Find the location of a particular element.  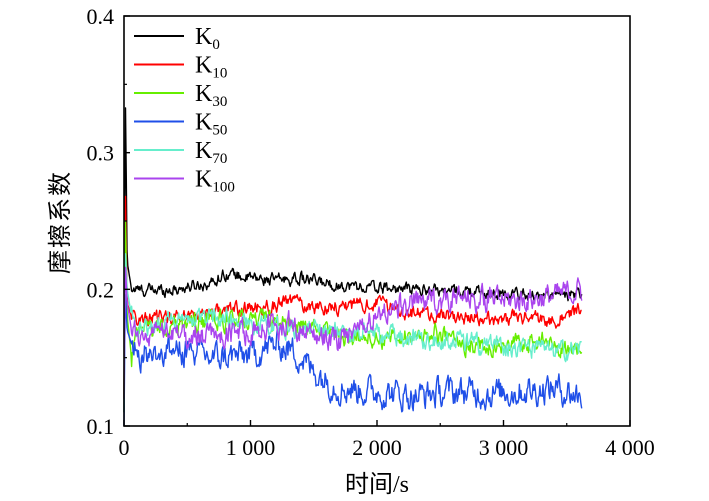

x-tick-label: 1 000 is located at coordinates (251, 447).